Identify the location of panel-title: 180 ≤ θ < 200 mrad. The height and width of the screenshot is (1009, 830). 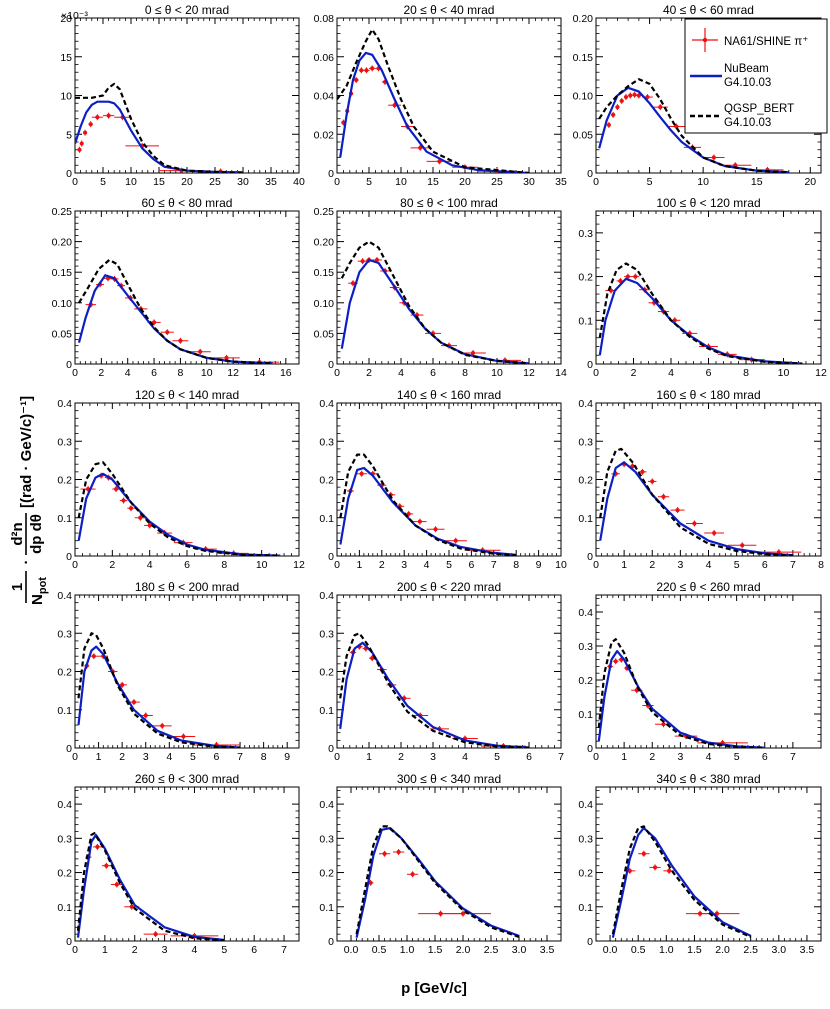
(187, 587).